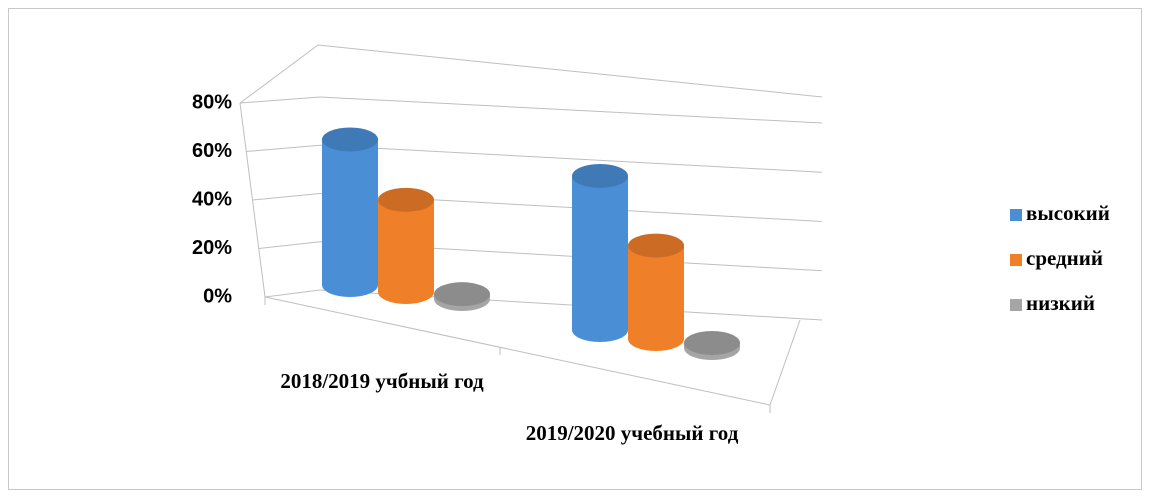  What do you see at coordinates (570, 71) in the screenshot?
I see `back-wall-top` at bounding box center [570, 71].